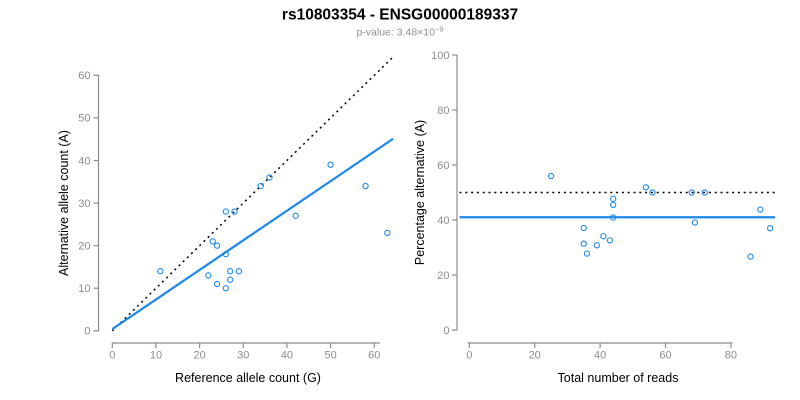  I want to click on figure-subtitle: p-value: 3.48×10−9, so click(399, 32).